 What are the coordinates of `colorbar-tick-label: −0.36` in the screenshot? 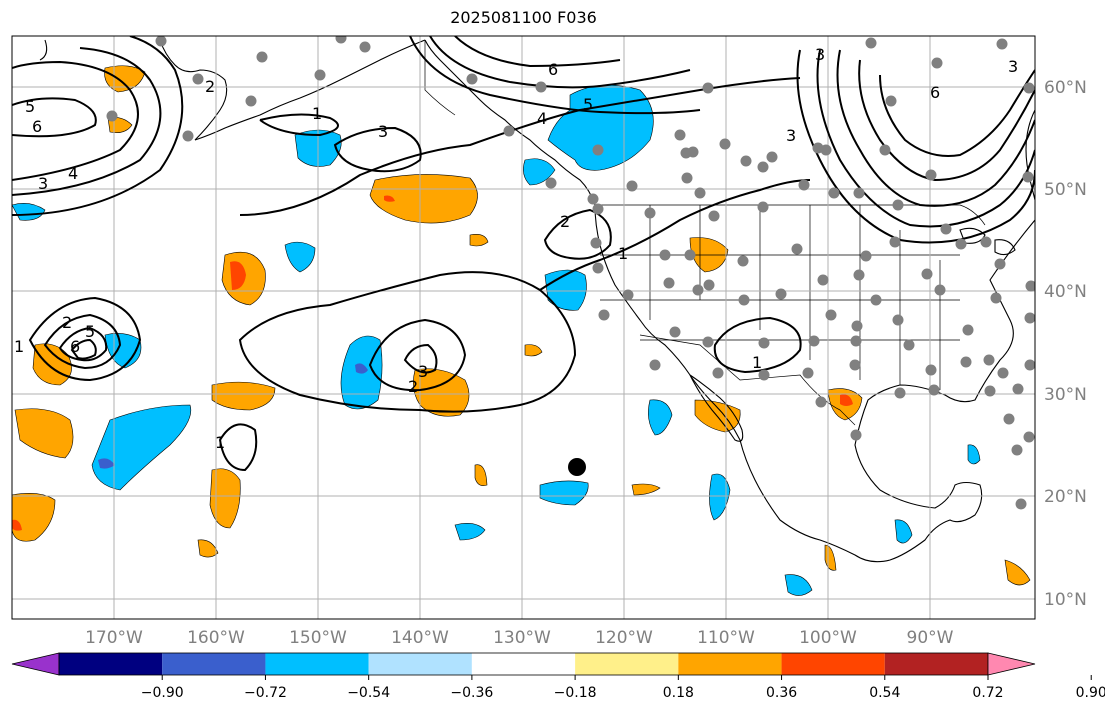 It's located at (471, 693).